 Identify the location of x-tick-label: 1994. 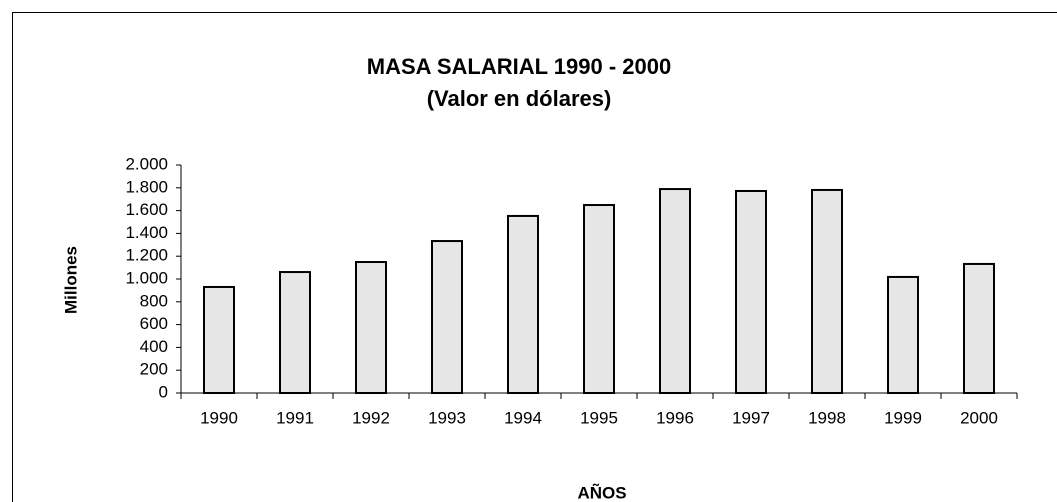
(523, 417).